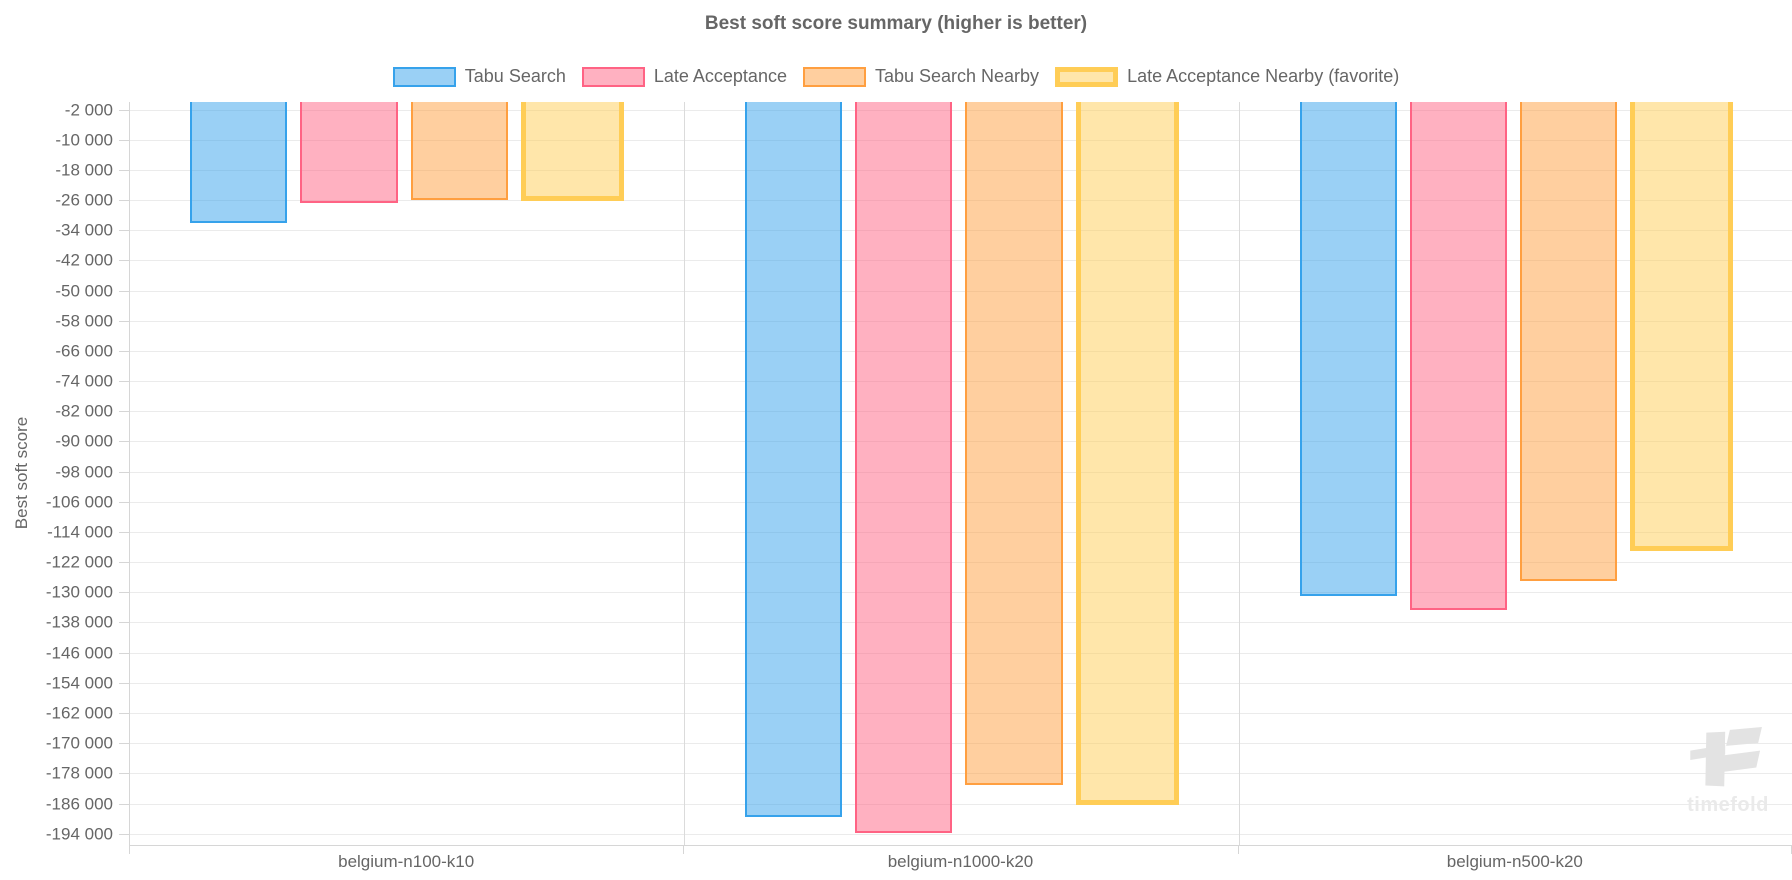 The width and height of the screenshot is (1792, 880). What do you see at coordinates (1348, 349) in the screenshot?
I see `bar-tabu-search-belgium-n500-k20` at bounding box center [1348, 349].